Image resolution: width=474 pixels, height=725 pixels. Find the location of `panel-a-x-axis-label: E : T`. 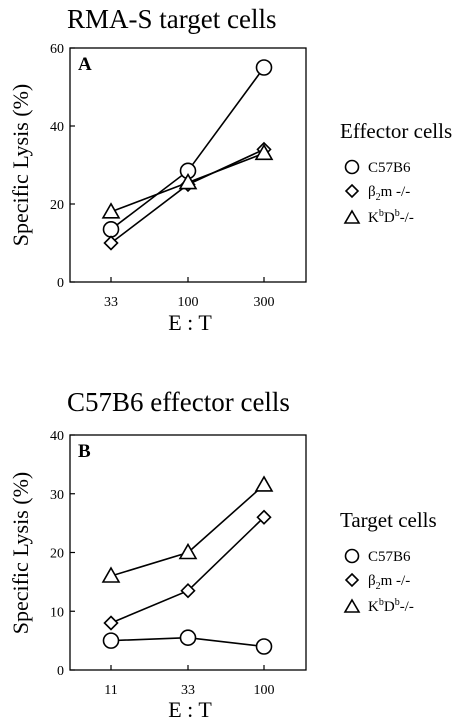

panel-a-x-axis-label: E : T is located at coordinates (190, 322).